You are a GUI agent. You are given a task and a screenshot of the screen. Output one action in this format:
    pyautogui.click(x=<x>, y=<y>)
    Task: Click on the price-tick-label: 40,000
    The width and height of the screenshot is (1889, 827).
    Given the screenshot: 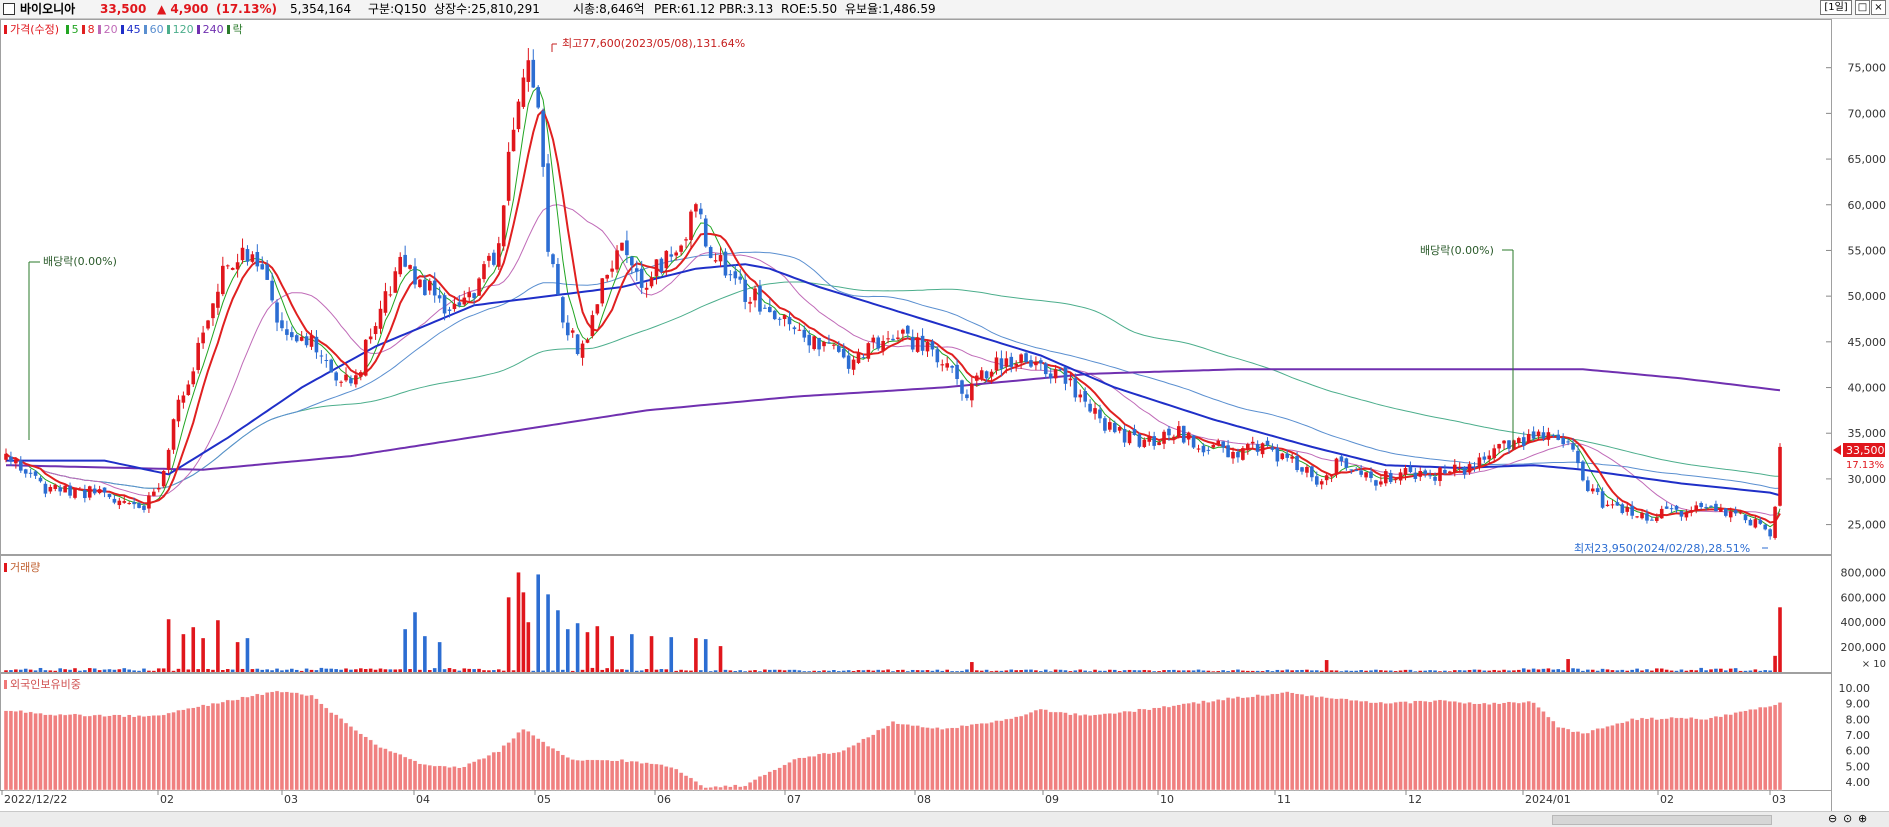 What is the action you would take?
    pyautogui.click(x=1867, y=388)
    